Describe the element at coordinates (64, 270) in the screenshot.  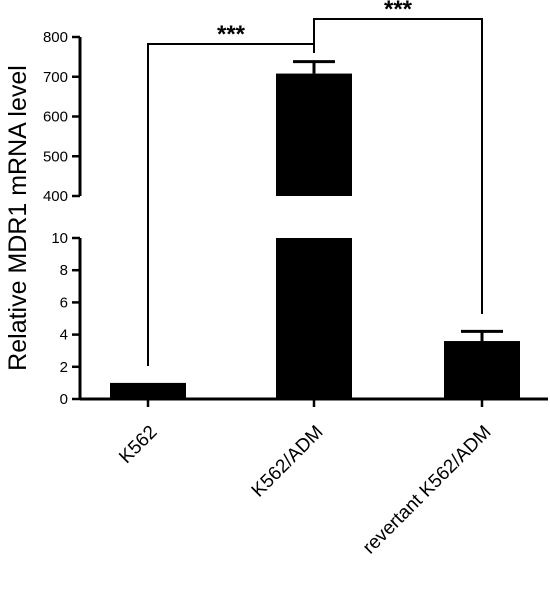
I see `y-tick-label: 8` at that location.